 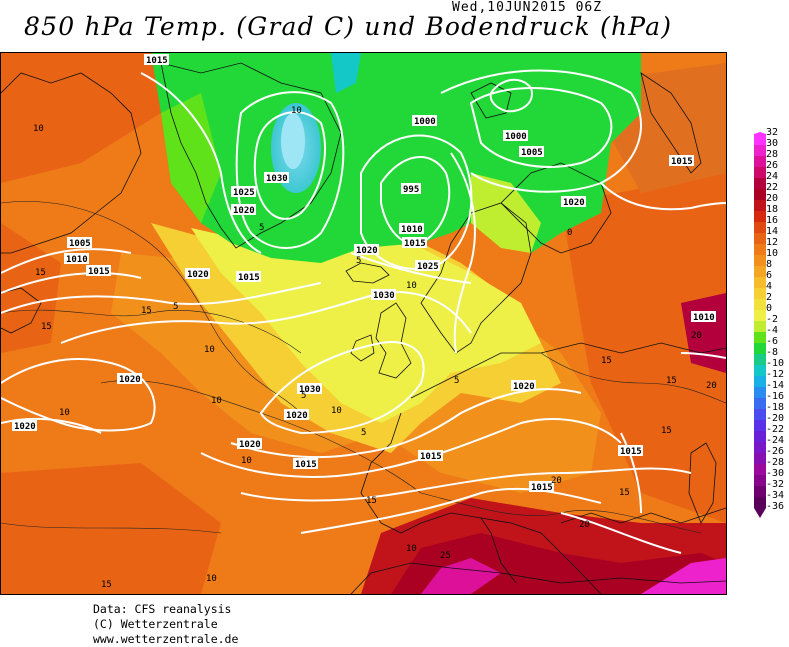 What do you see at coordinates (569, 233) in the screenshot?
I see `temp-label: 0` at bounding box center [569, 233].